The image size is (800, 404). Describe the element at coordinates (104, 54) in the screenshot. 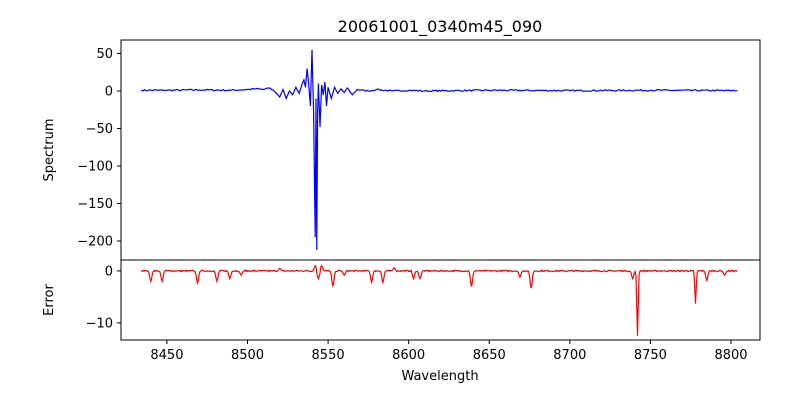

I see `y-tick-label: 50` at that location.